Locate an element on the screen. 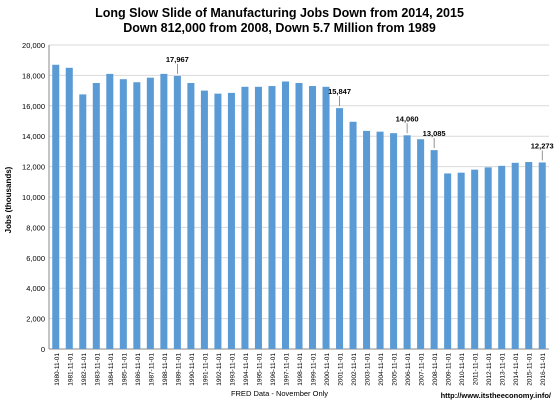  x-tick-label: 1987-11-01 is located at coordinates (151, 369).